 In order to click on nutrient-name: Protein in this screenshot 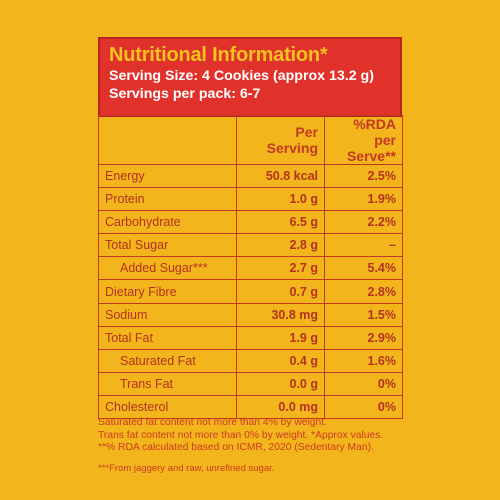, I will do `click(167, 199)`.